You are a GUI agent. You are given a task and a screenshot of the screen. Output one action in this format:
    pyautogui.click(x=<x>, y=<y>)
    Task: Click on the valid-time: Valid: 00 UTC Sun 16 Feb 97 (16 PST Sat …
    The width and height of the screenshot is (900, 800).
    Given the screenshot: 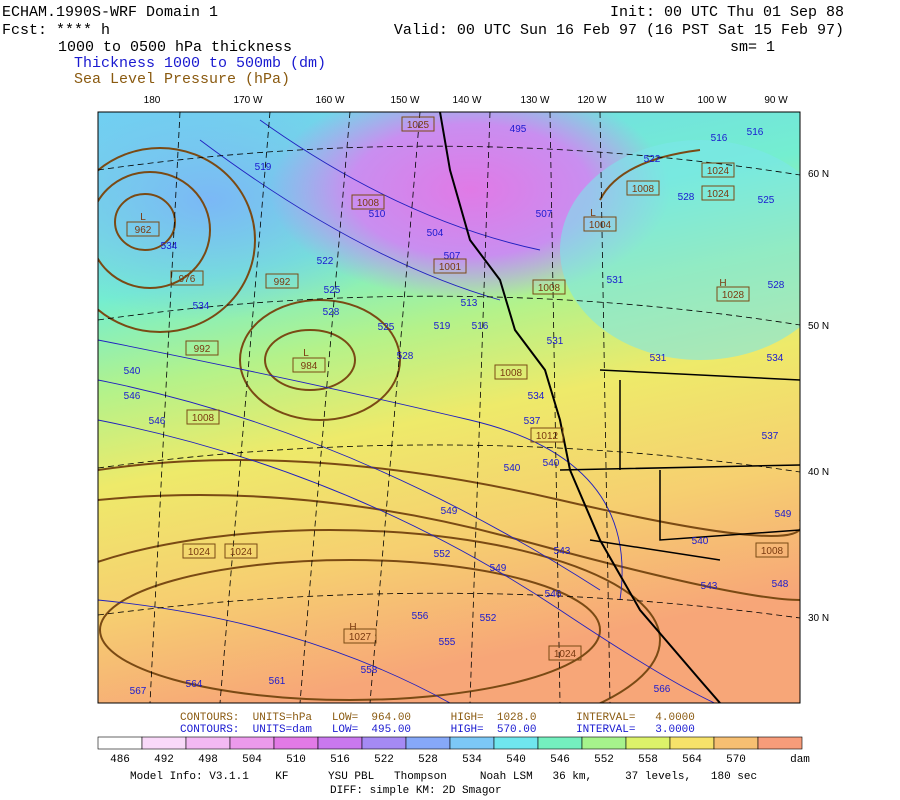 What is the action you would take?
    pyautogui.click(x=619, y=30)
    